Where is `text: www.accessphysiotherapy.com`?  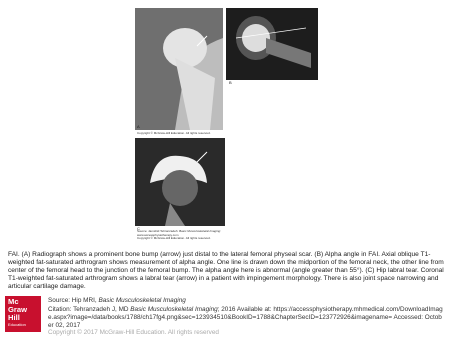 text: www.accessphysiotherapy.com is located at coordinates (158, 234).